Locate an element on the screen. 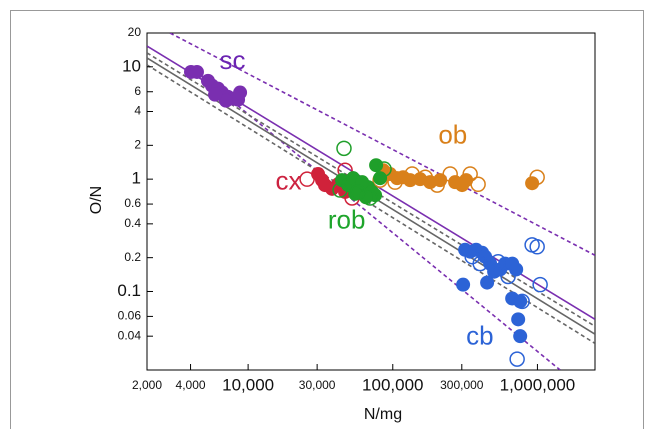  x-axis-label: N/mg is located at coordinates (383, 414).